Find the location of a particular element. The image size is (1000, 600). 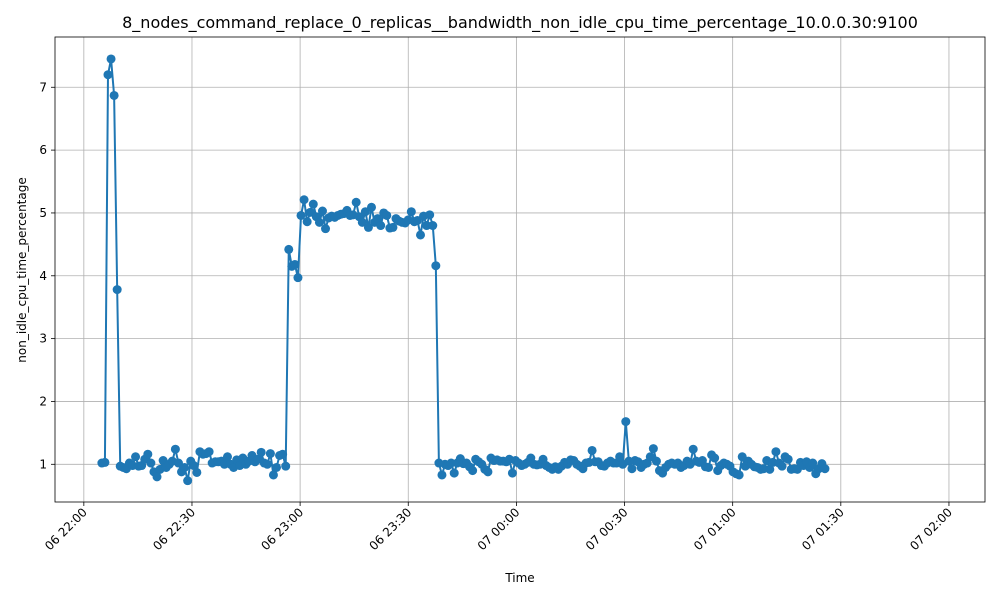

y-axis-ticks: 1 2 3 4 5 6 7 is located at coordinates (47, 275).